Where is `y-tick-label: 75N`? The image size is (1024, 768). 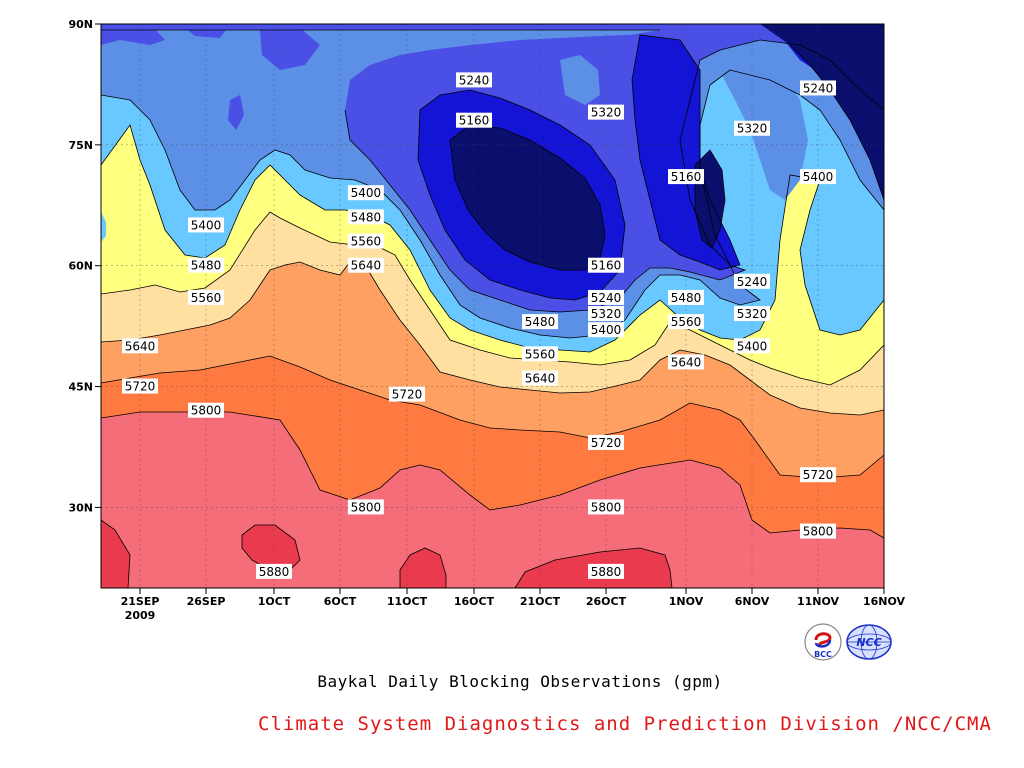
y-tick-label: 75N is located at coordinates (80, 145).